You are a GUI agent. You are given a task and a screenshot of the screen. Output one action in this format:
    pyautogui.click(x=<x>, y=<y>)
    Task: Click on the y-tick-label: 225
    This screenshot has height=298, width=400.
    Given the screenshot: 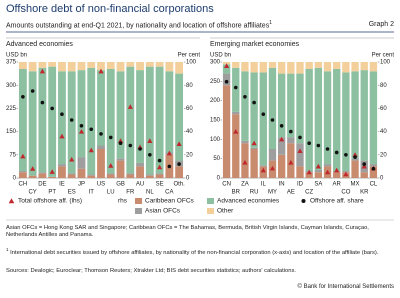 What is the action you would take?
    pyautogui.click(x=11, y=109)
    